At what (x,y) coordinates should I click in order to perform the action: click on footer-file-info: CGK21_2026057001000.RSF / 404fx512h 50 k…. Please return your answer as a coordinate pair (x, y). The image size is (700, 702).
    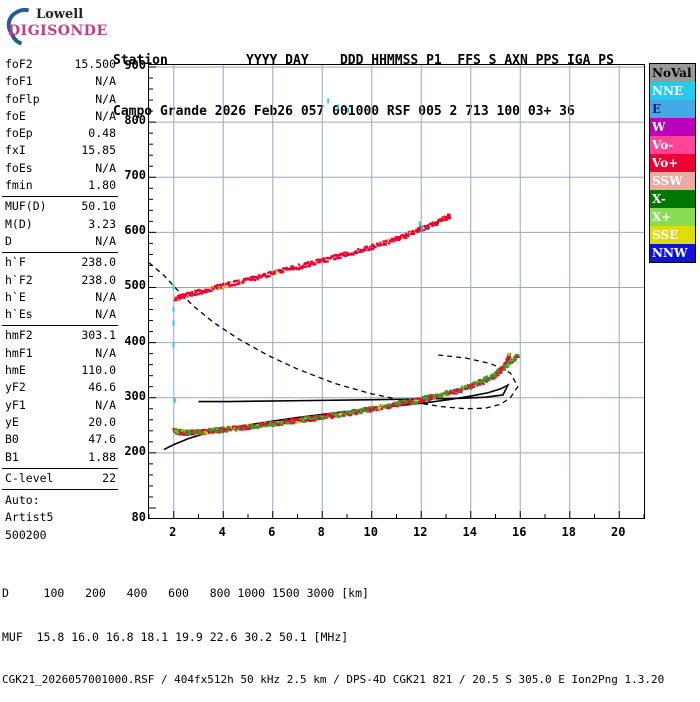
    Looking at the image, I should click on (333, 679).